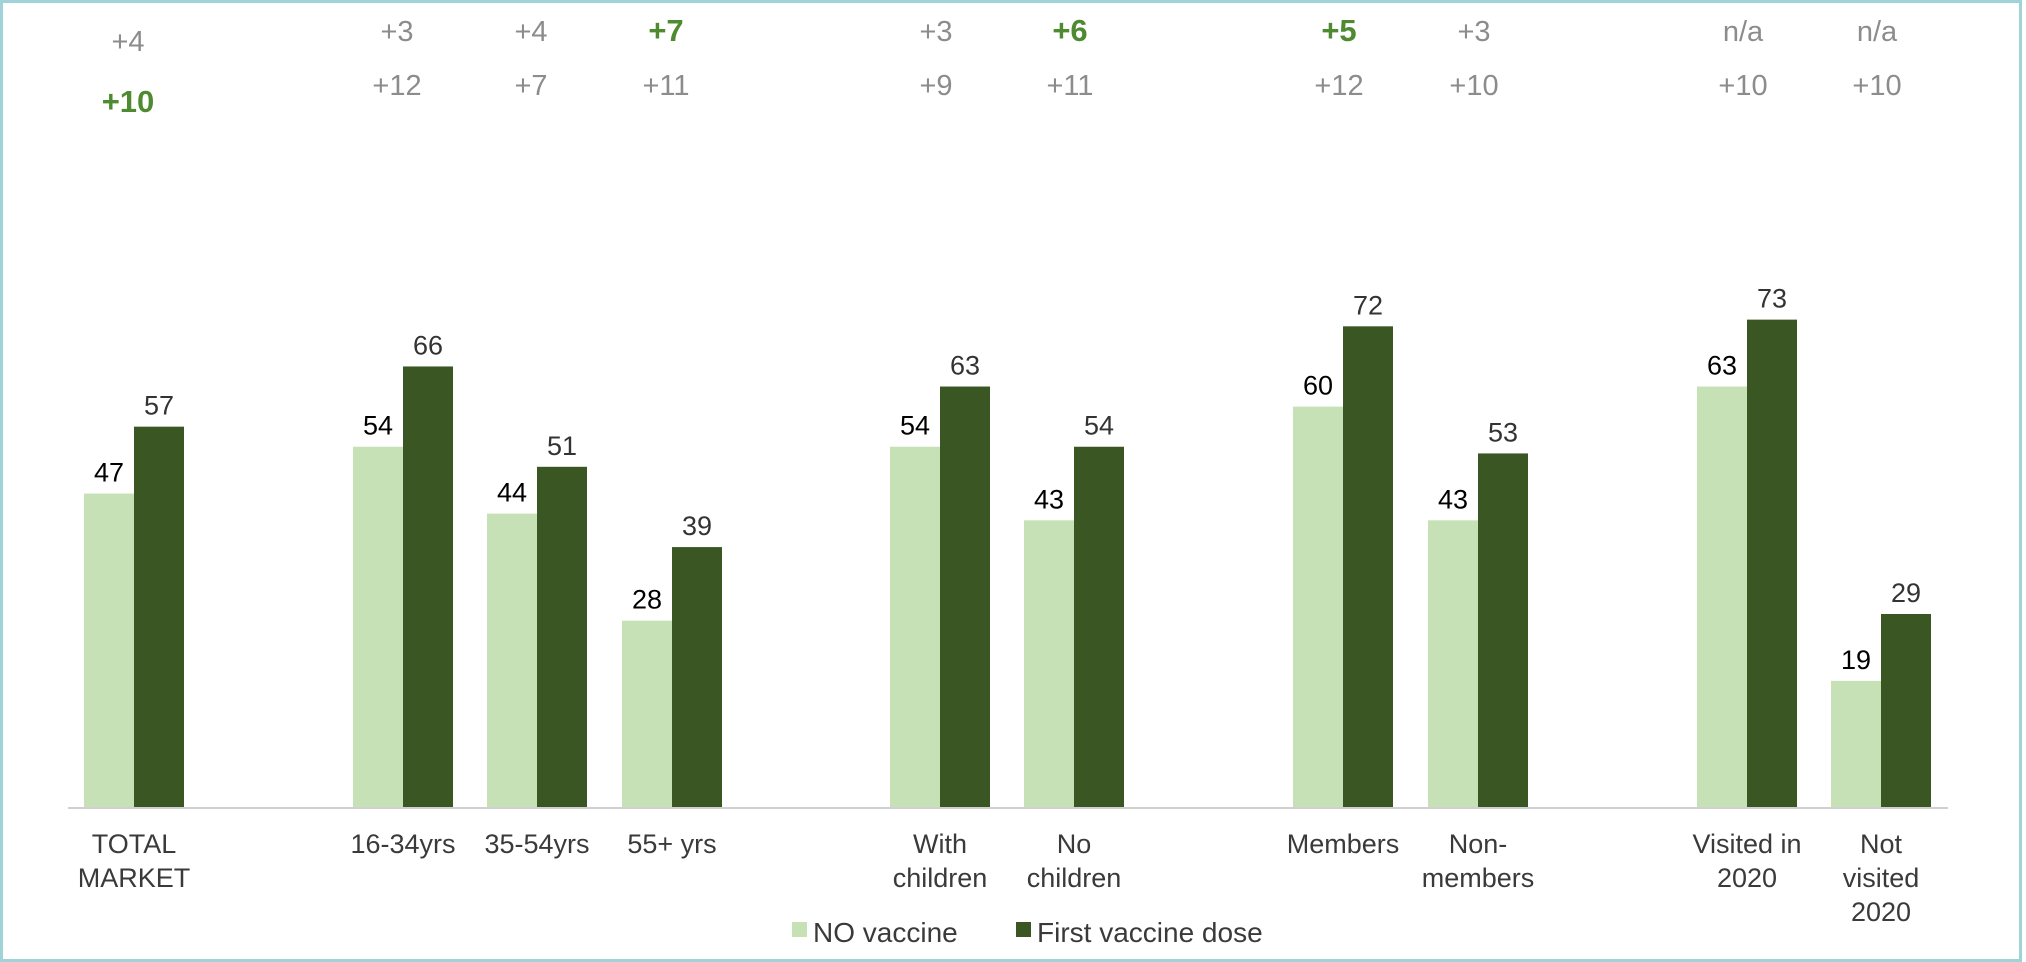 This screenshot has width=2026, height=962. What do you see at coordinates (1881, 912) in the screenshot?
I see `category-label-9-2: 2020` at bounding box center [1881, 912].